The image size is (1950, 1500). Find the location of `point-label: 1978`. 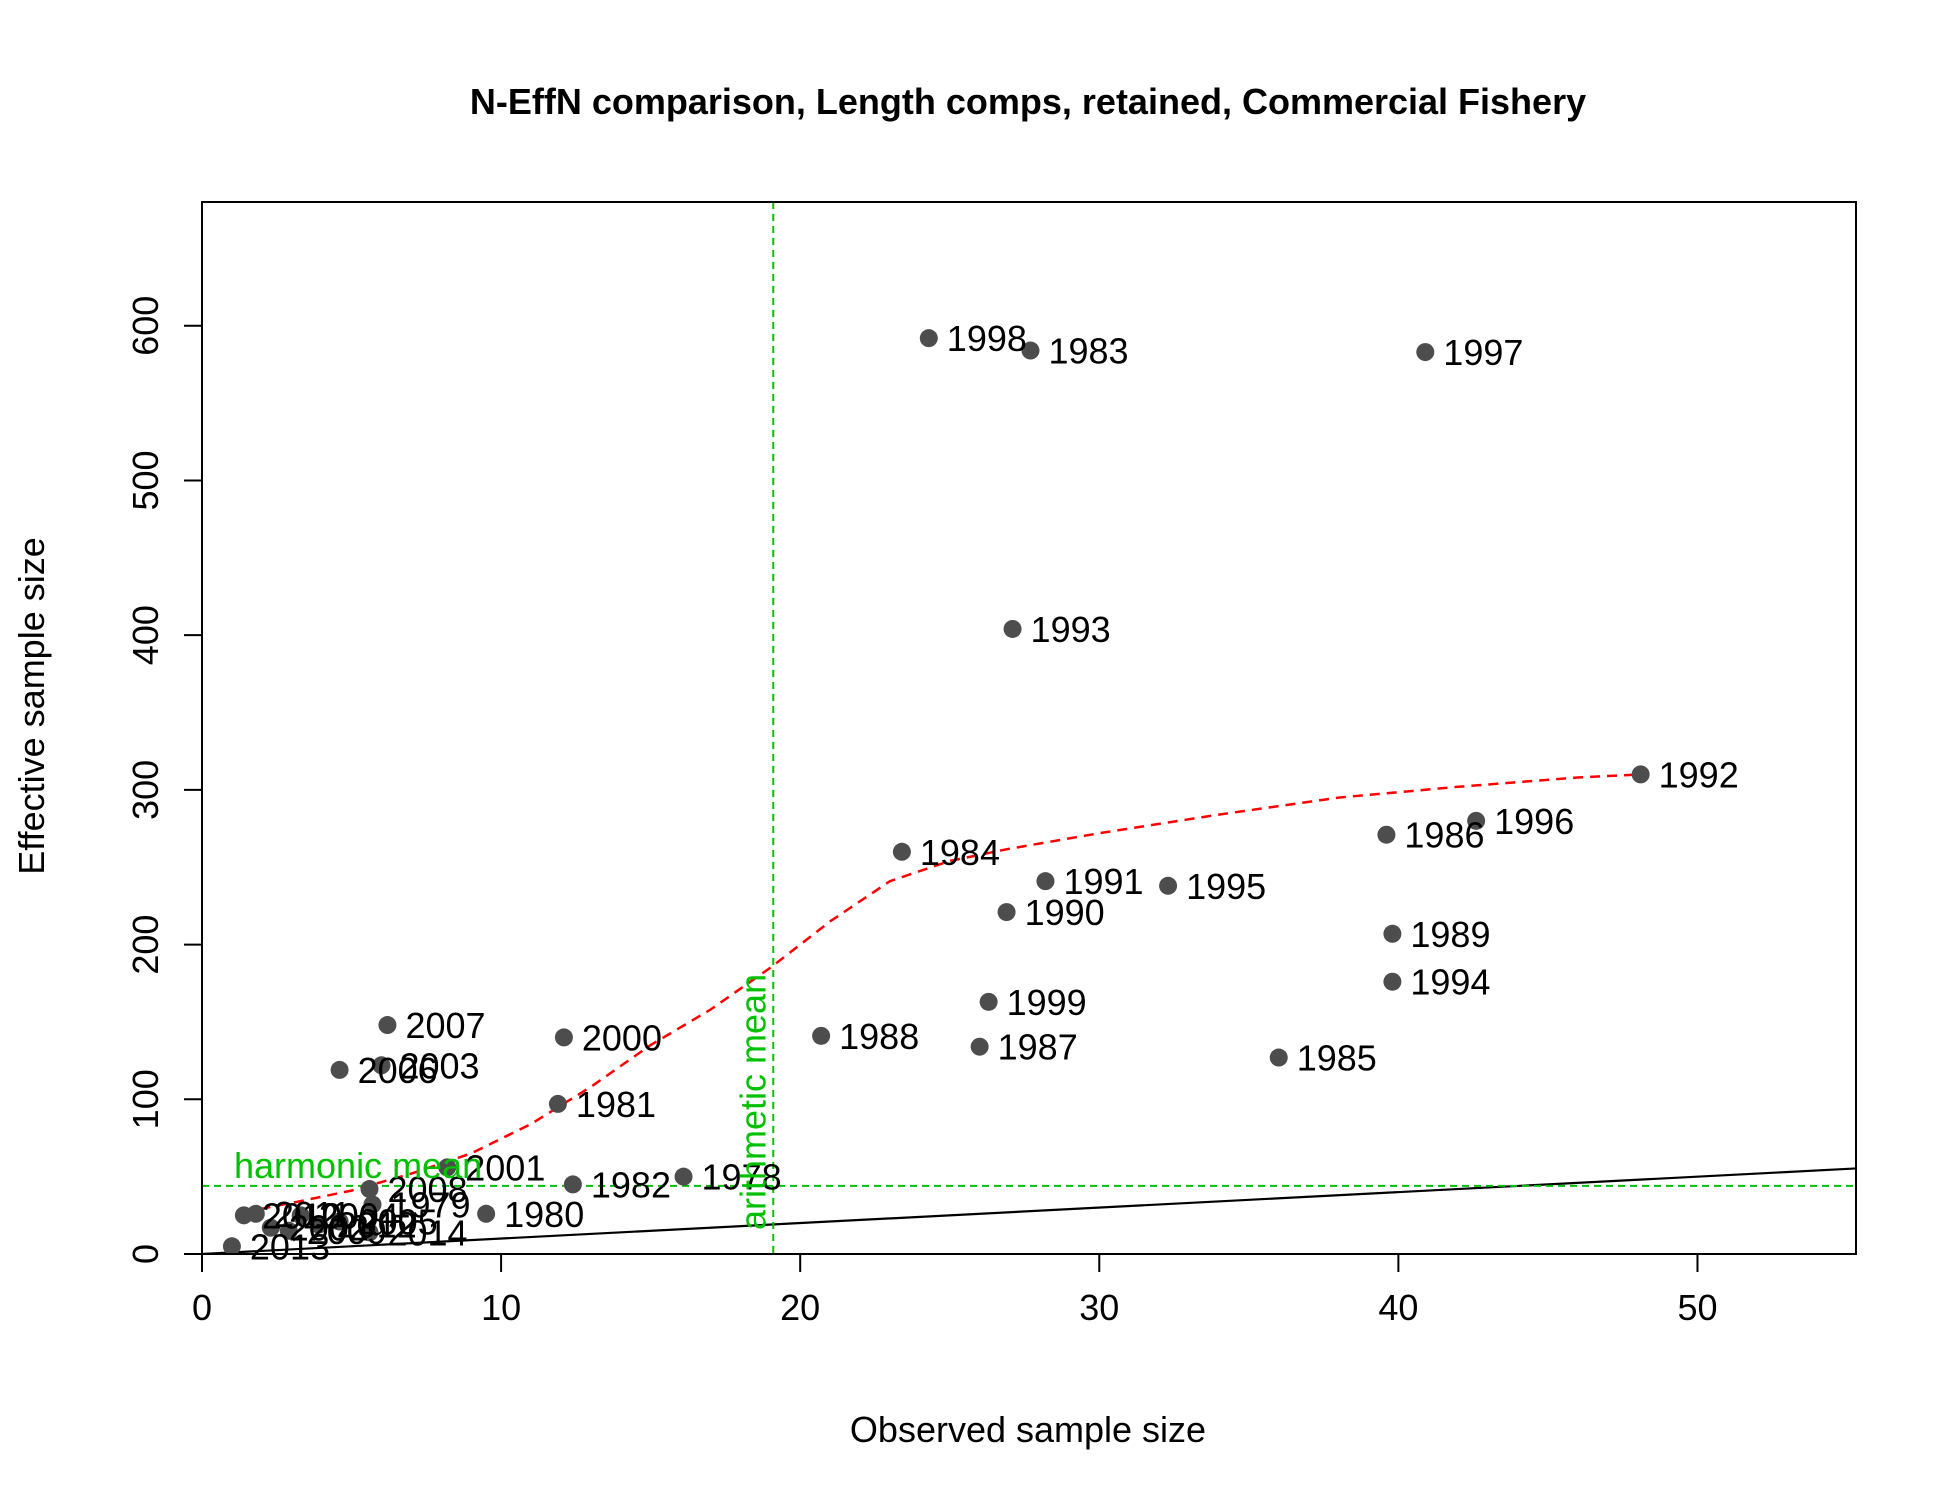

point-label: 1978 is located at coordinates (742, 1177).